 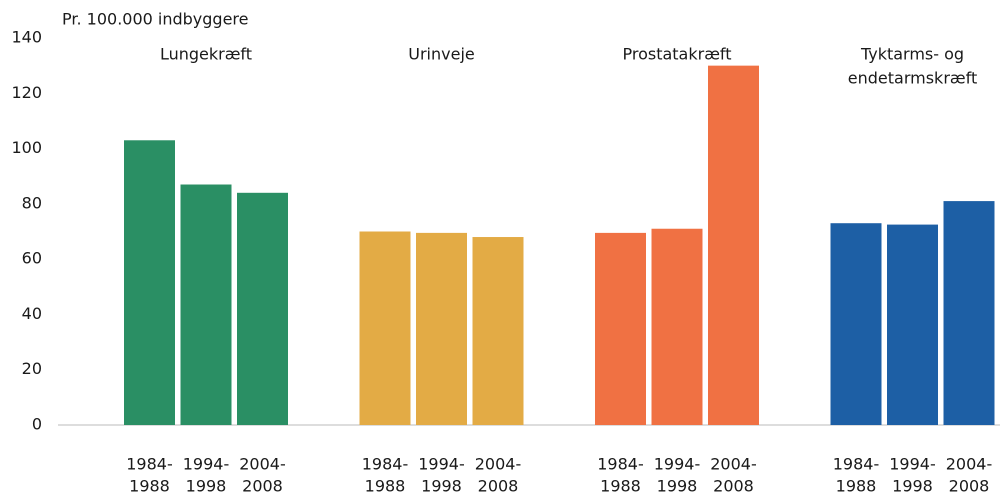 I want to click on group-label: Urinveje, so click(x=441, y=54).